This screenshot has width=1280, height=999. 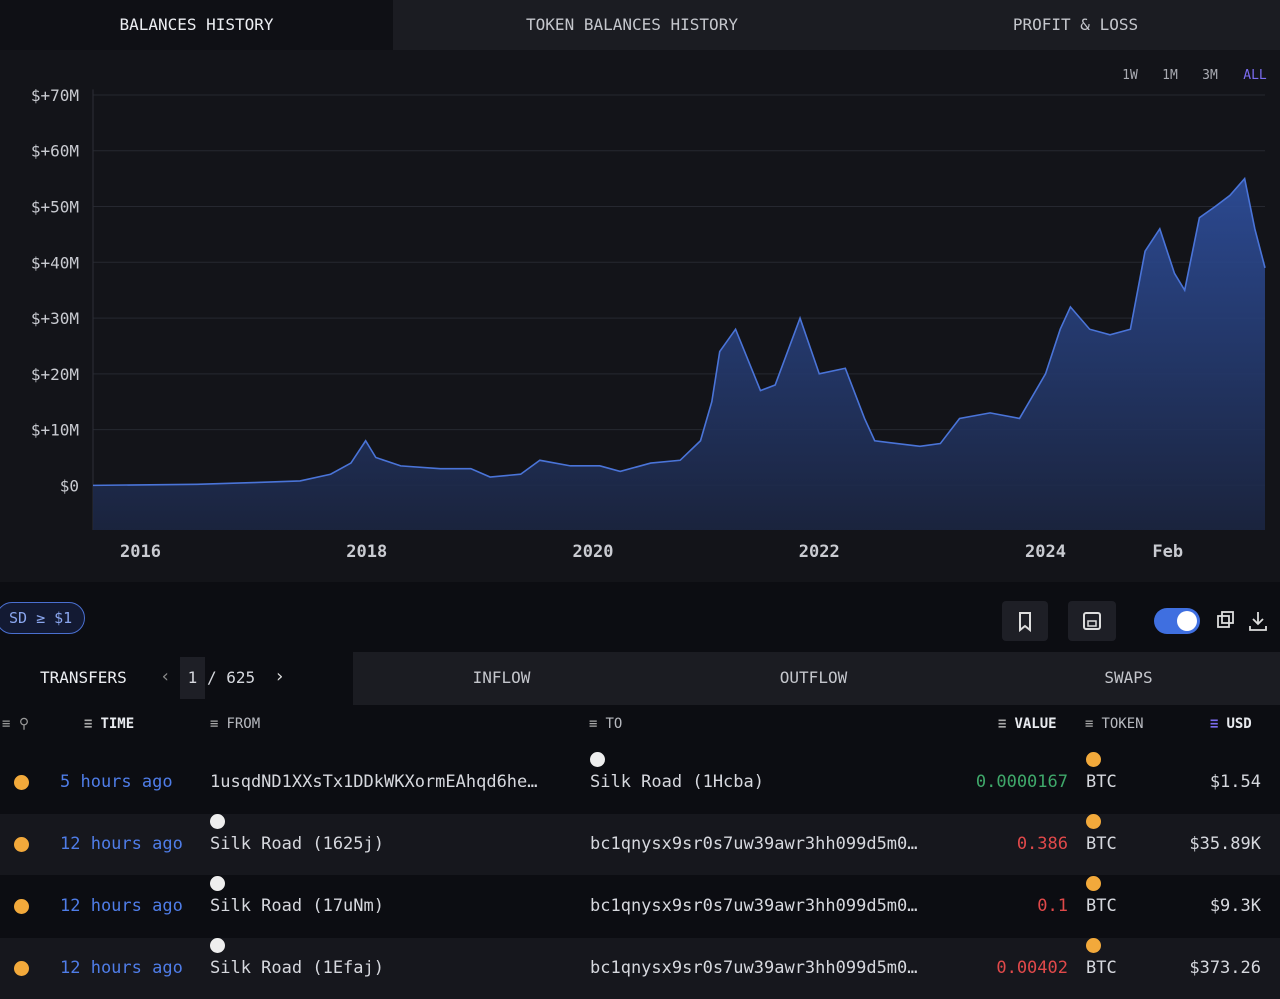 I want to click on x-tick-label: 2020, so click(x=593, y=552).